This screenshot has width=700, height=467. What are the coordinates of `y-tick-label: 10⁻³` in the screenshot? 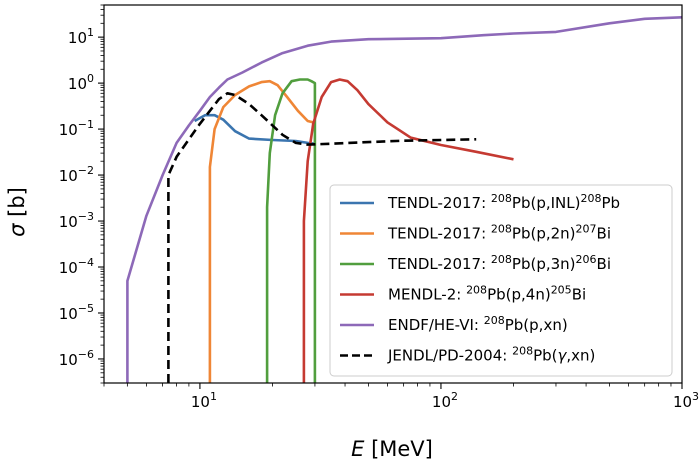 It's located at (76, 220).